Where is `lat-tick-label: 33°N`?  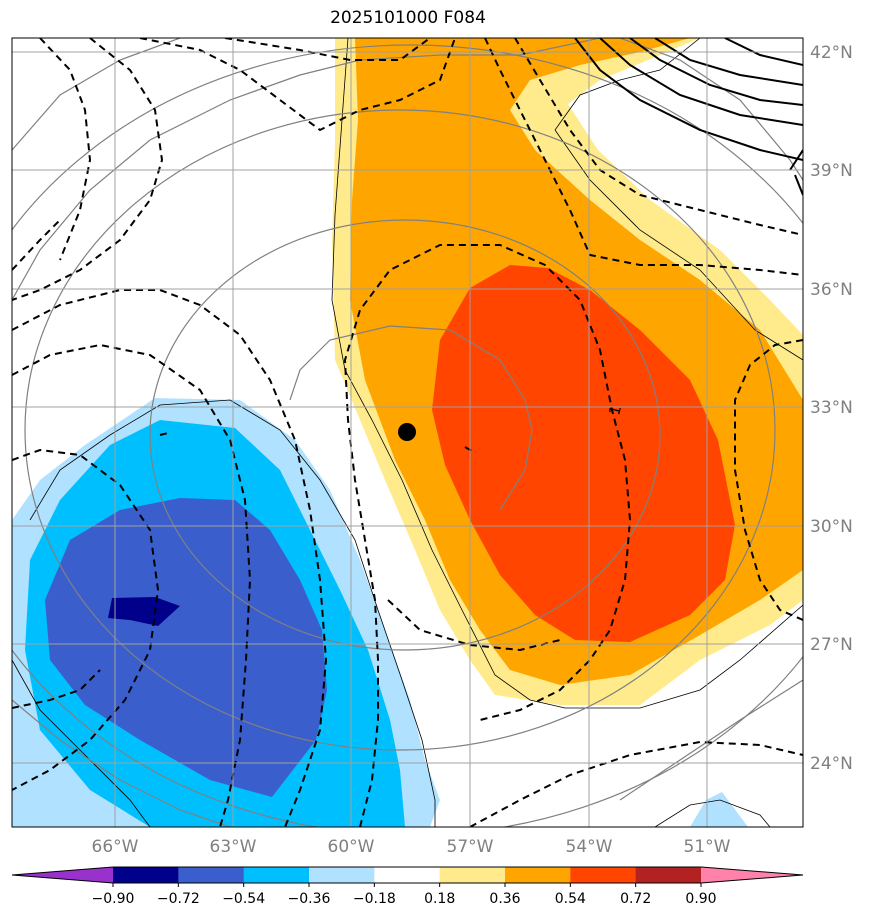 lat-tick-label: 33°N is located at coordinates (831, 408).